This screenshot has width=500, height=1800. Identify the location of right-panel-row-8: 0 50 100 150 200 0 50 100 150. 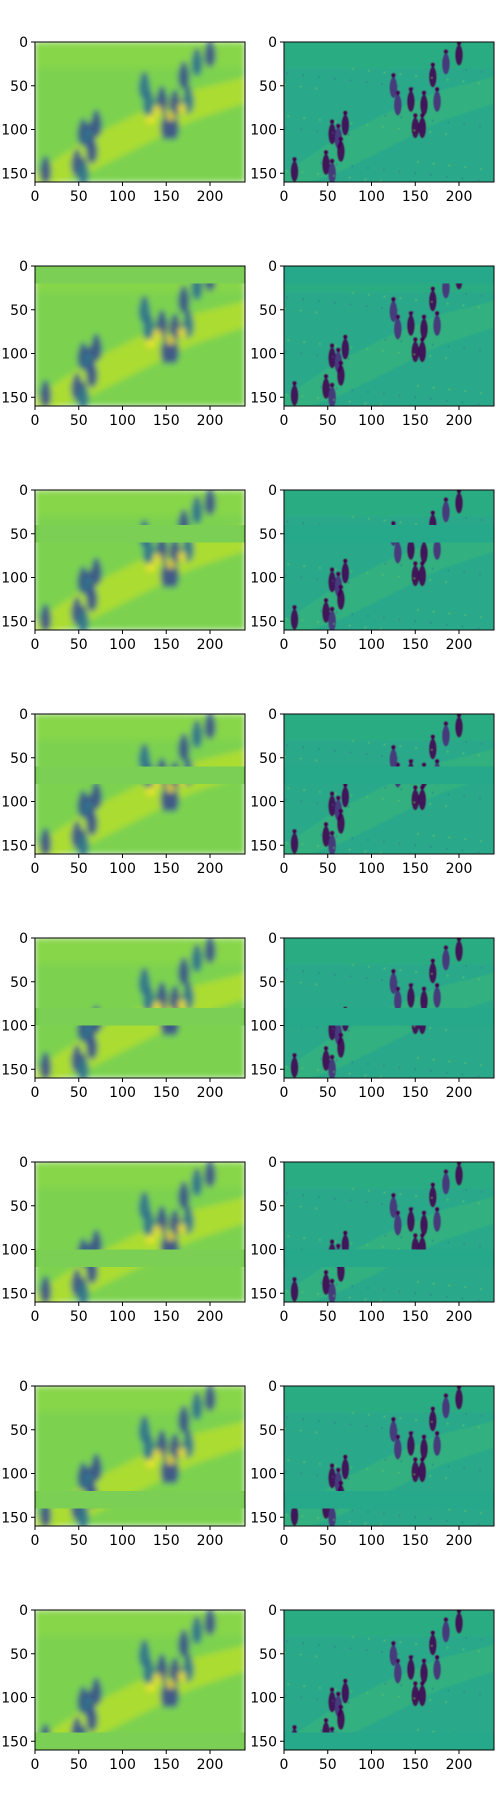
(372, 1688).